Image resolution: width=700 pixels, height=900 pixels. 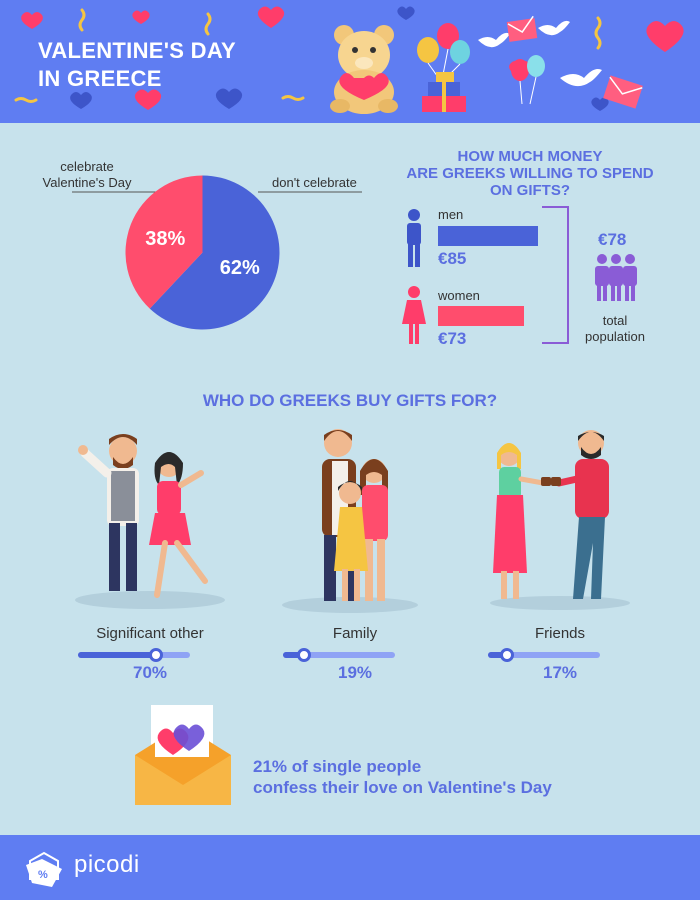 I want to click on dove-icon, so click(x=540, y=53).